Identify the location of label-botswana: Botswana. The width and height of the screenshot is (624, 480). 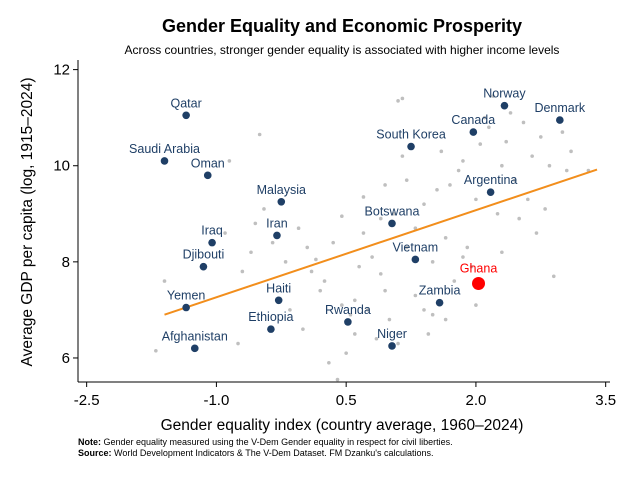
(392, 211).